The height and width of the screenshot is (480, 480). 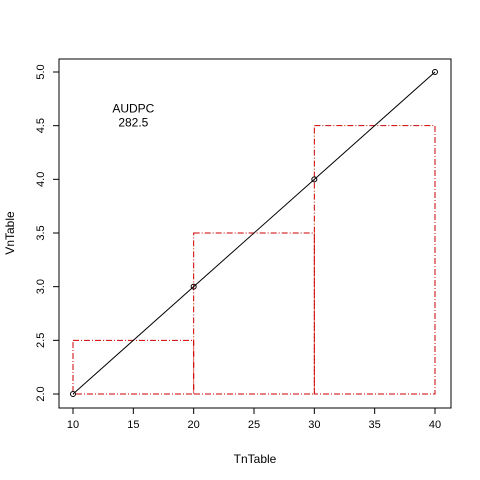 I want to click on y-axis: 2.0 2.5 3.0 3.5 4.0 4.5 5.0, so click(x=47, y=233).